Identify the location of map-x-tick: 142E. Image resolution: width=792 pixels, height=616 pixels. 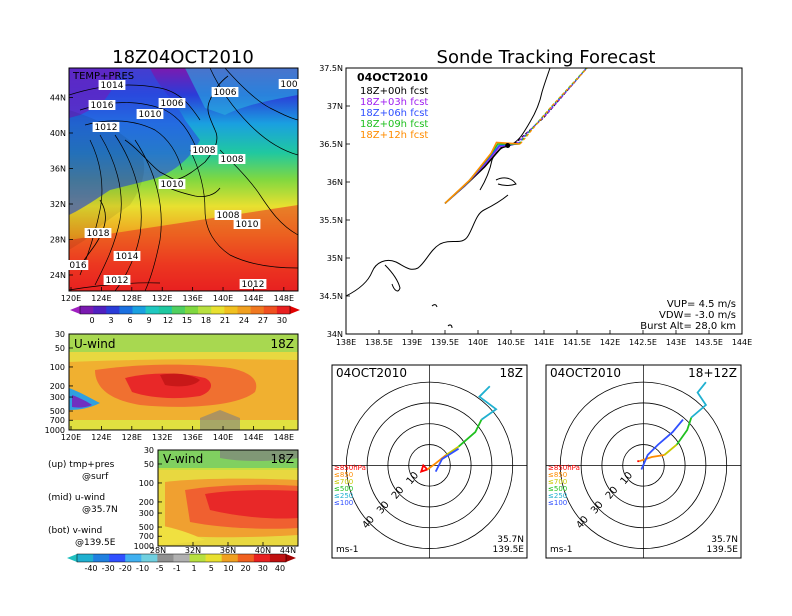
(610, 342).